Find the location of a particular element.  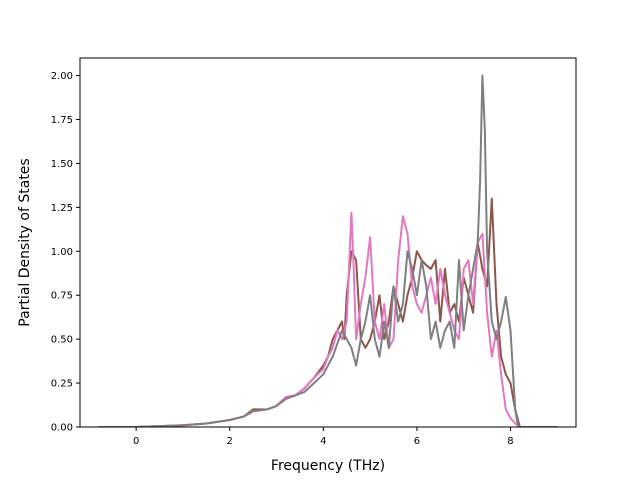

y-tick-label: 2.00 is located at coordinates (62, 76).